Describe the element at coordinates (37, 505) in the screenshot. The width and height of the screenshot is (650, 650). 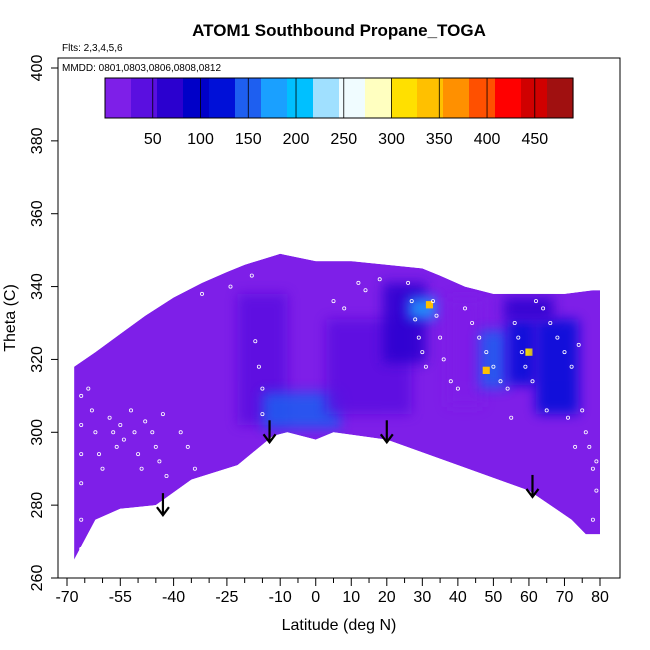
I see `y-tick-label-1: 280` at that location.